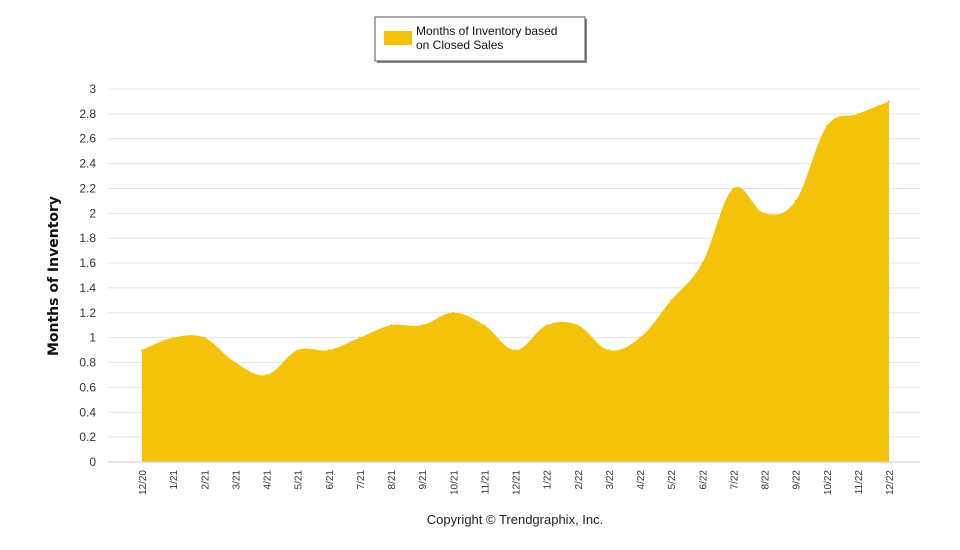  What do you see at coordinates (87, 164) in the screenshot?
I see `y-tick-label: 2.4` at bounding box center [87, 164].